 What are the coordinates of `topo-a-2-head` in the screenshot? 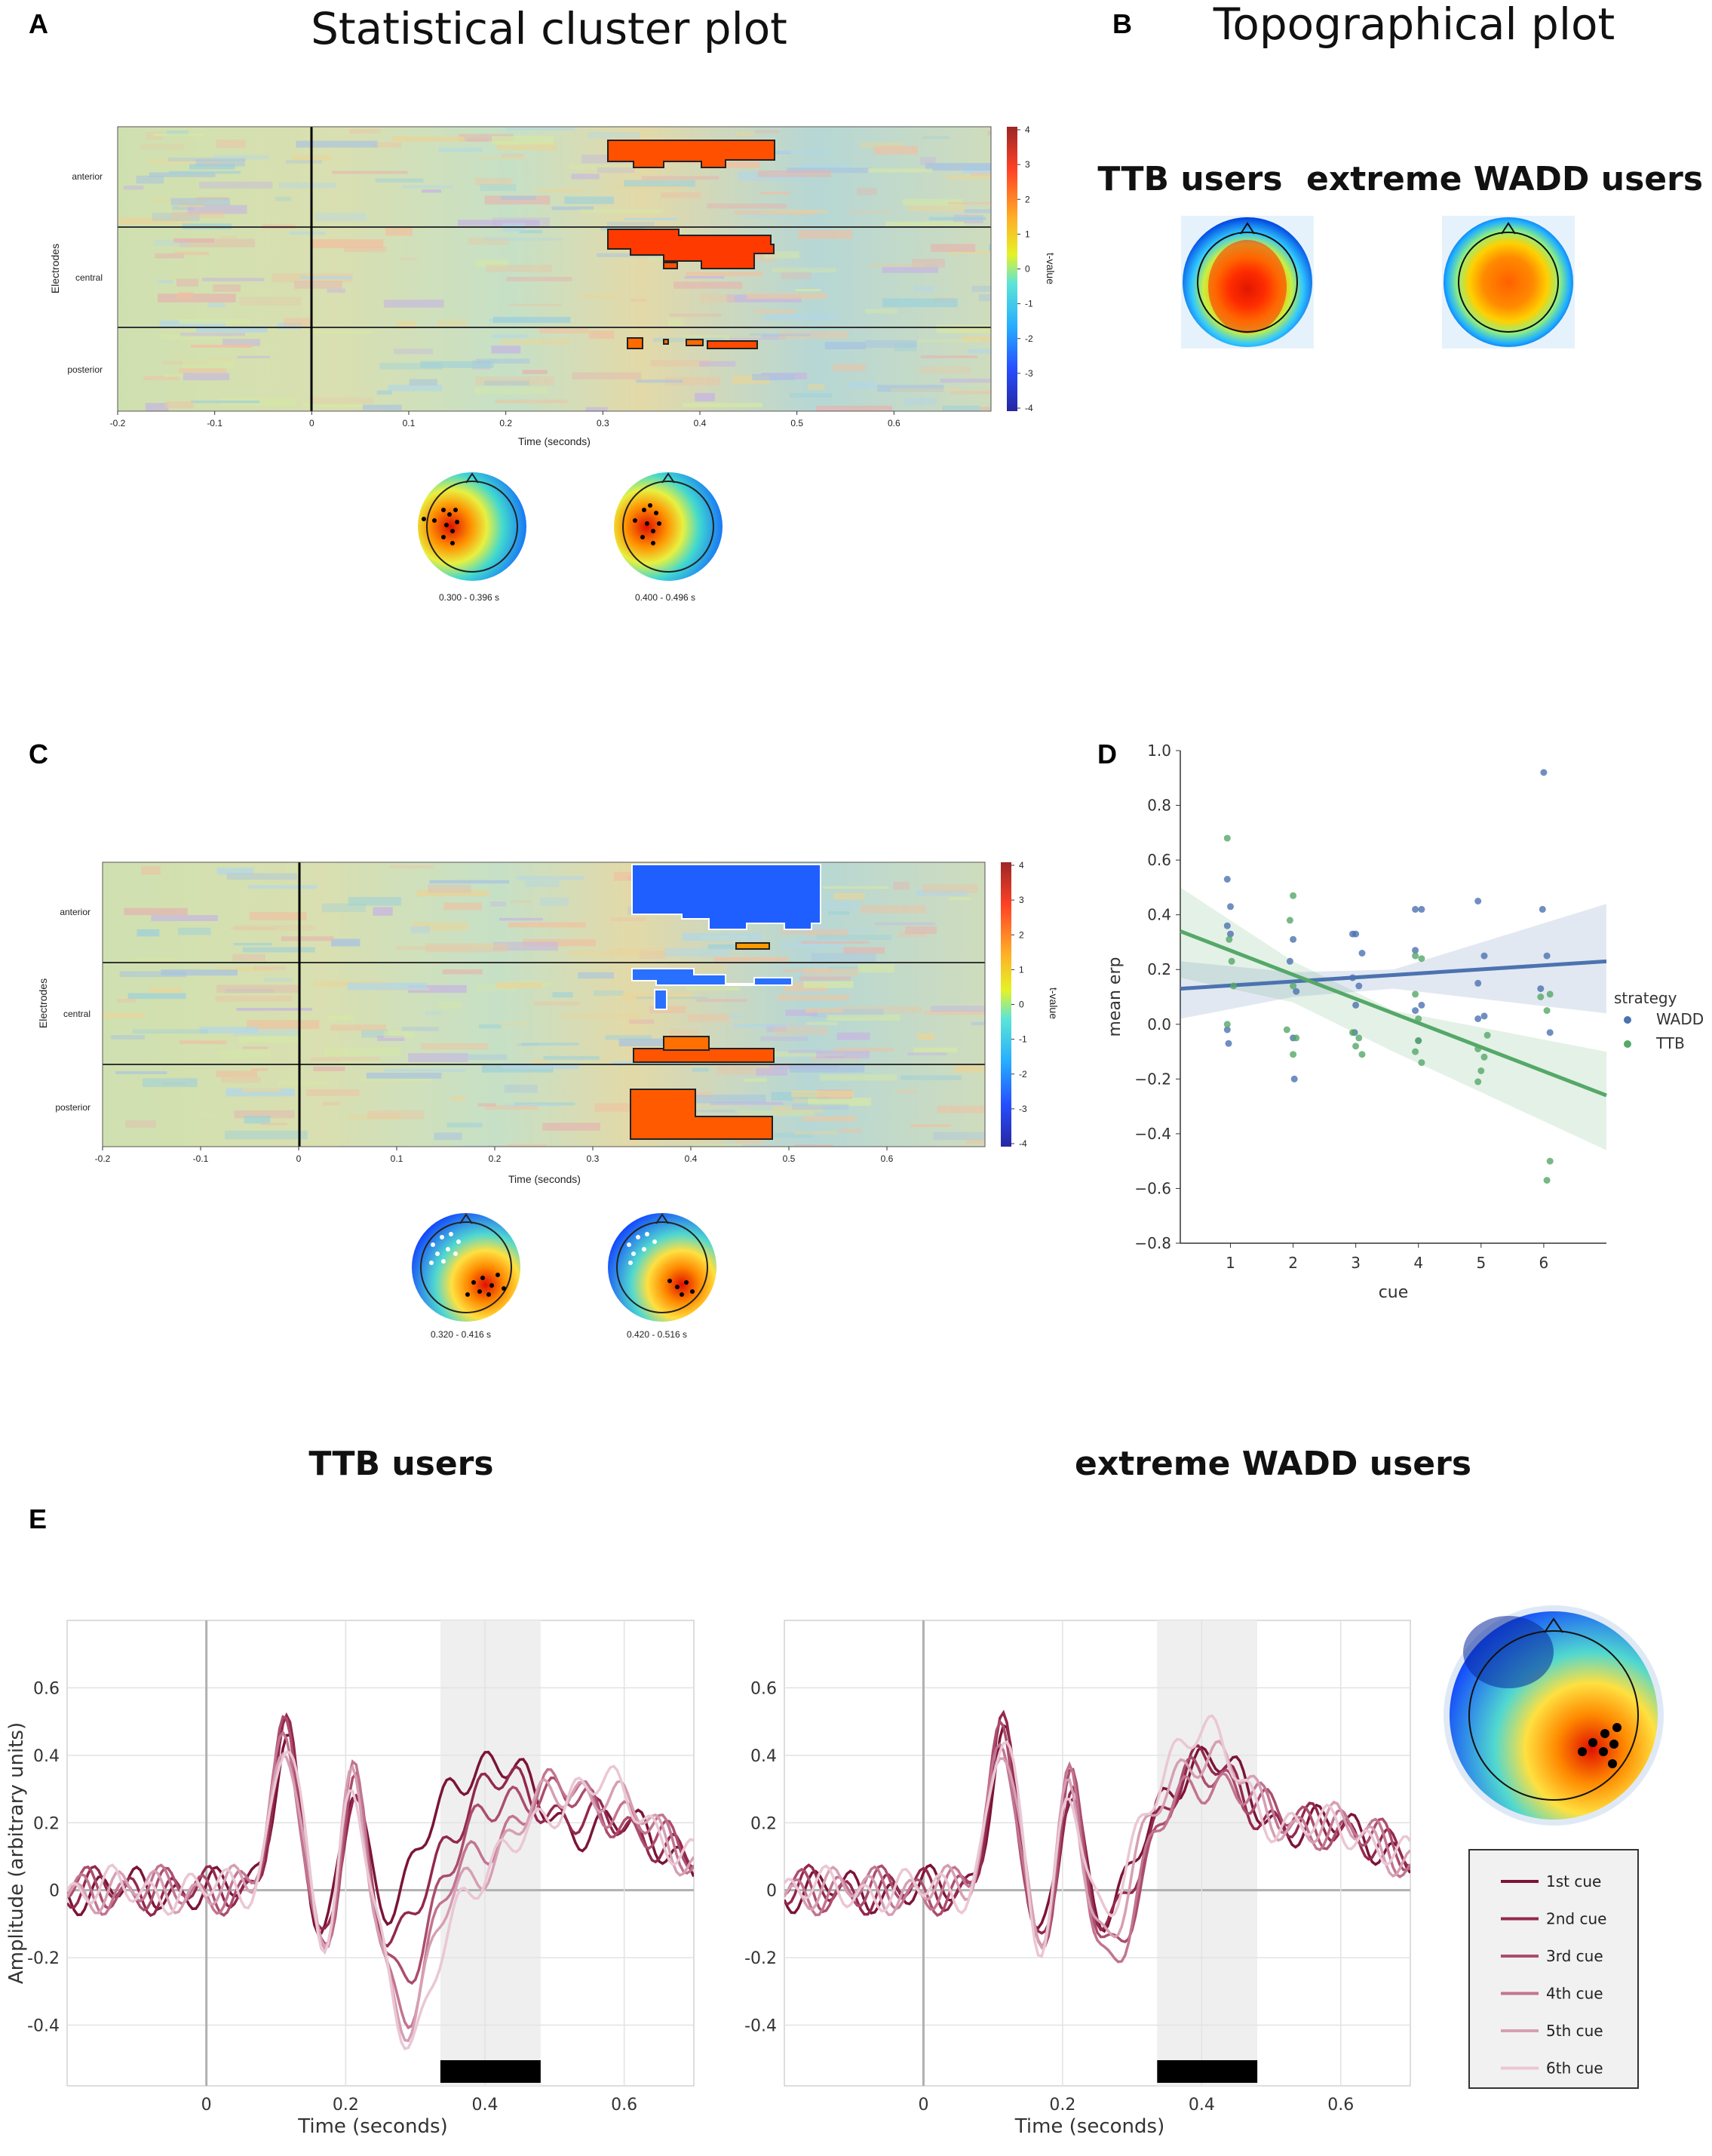 It's located at (668, 527).